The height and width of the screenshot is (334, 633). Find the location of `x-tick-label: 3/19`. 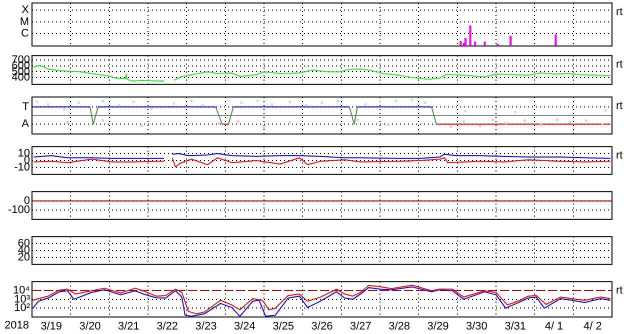

x-tick-label: 3/19 is located at coordinates (51, 326).